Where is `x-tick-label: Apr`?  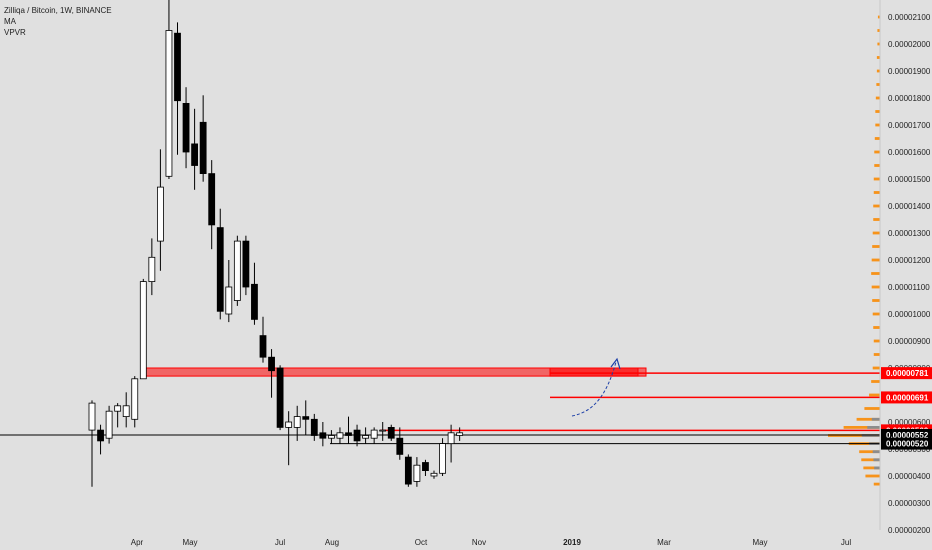
x-tick-label: Apr is located at coordinates (137, 542).